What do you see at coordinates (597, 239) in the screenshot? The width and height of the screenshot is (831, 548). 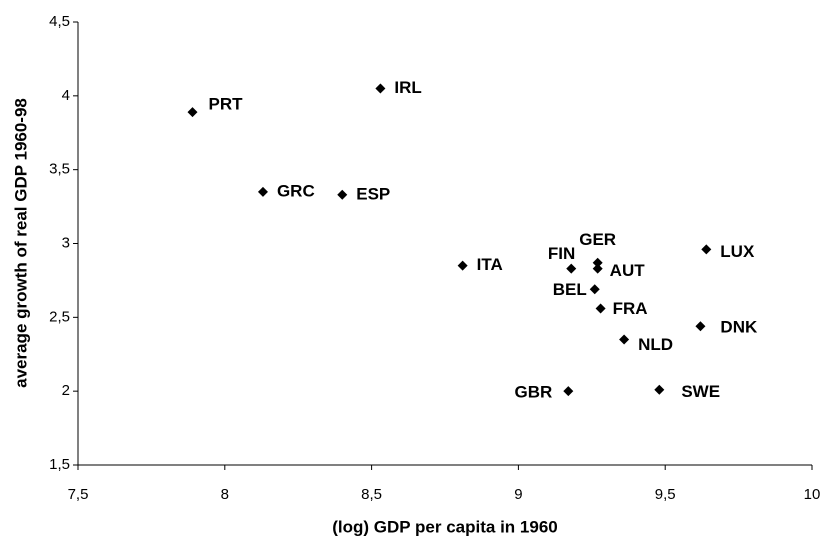 I see `point-label: GER` at bounding box center [597, 239].